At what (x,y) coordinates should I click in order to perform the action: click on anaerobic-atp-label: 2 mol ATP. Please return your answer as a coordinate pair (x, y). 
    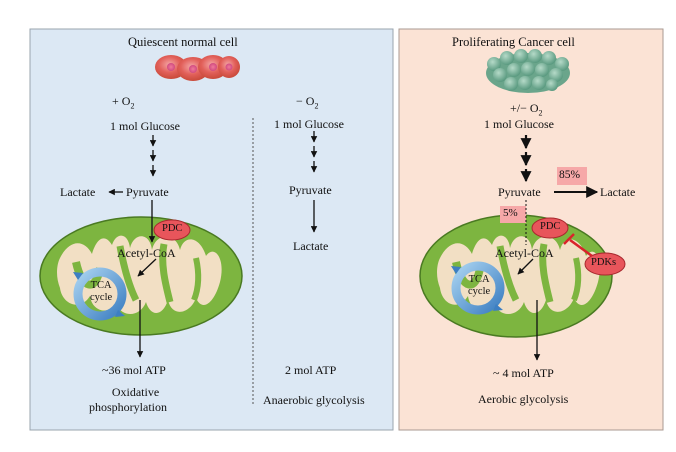
    Looking at the image, I should click on (311, 370).